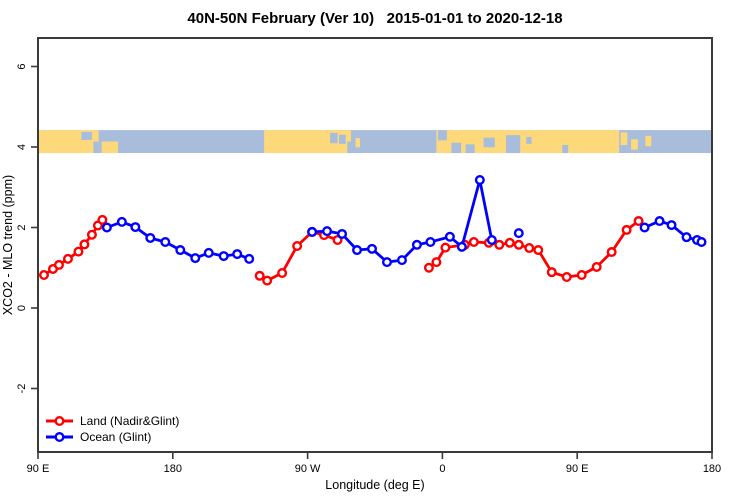  I want to click on x-axis-title: Longitude (deg E), so click(374, 485).